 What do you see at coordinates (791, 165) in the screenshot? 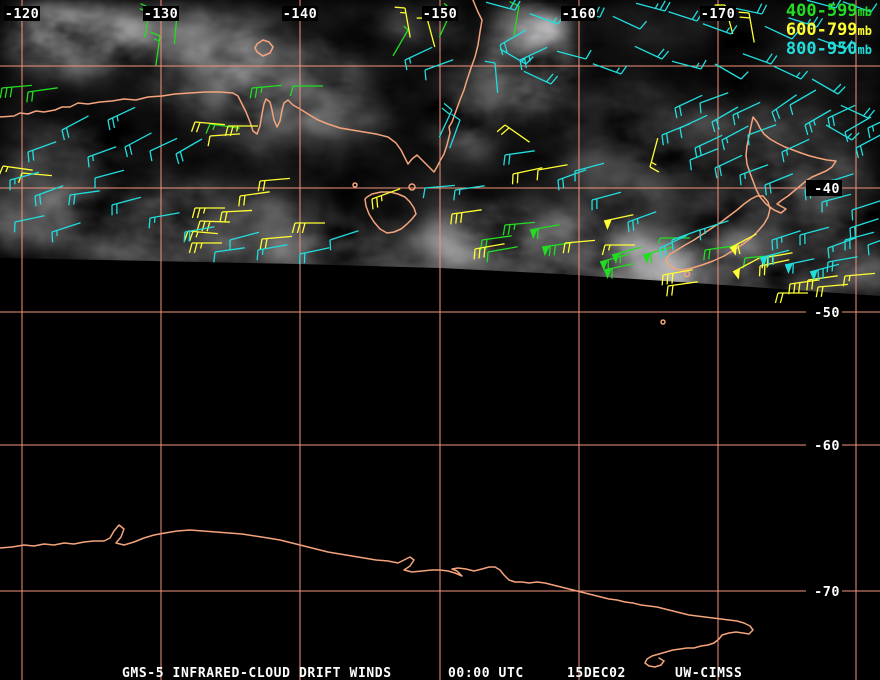
I see `coastline-nz_north_island` at bounding box center [791, 165].